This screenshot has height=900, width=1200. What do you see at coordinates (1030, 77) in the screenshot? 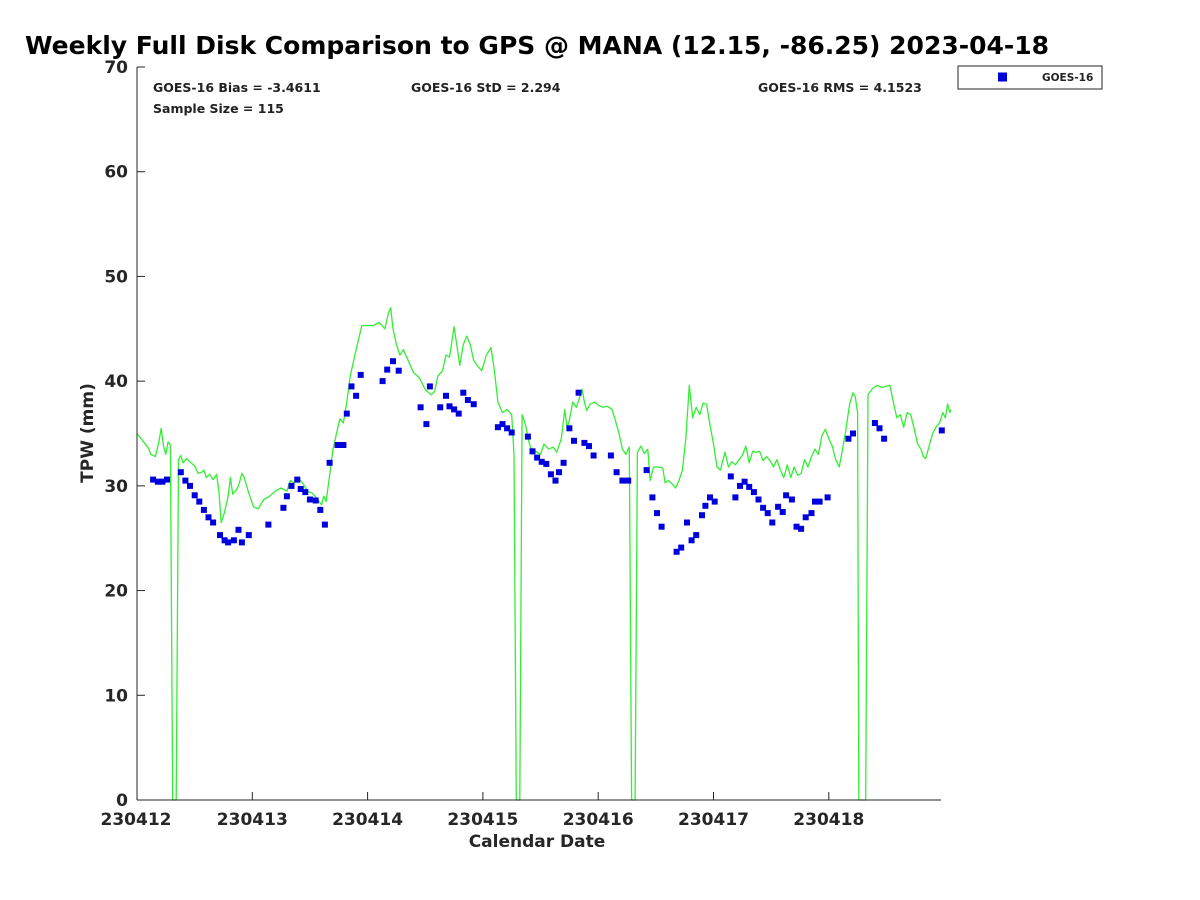
I see `legend: GOES-16` at bounding box center [1030, 77].